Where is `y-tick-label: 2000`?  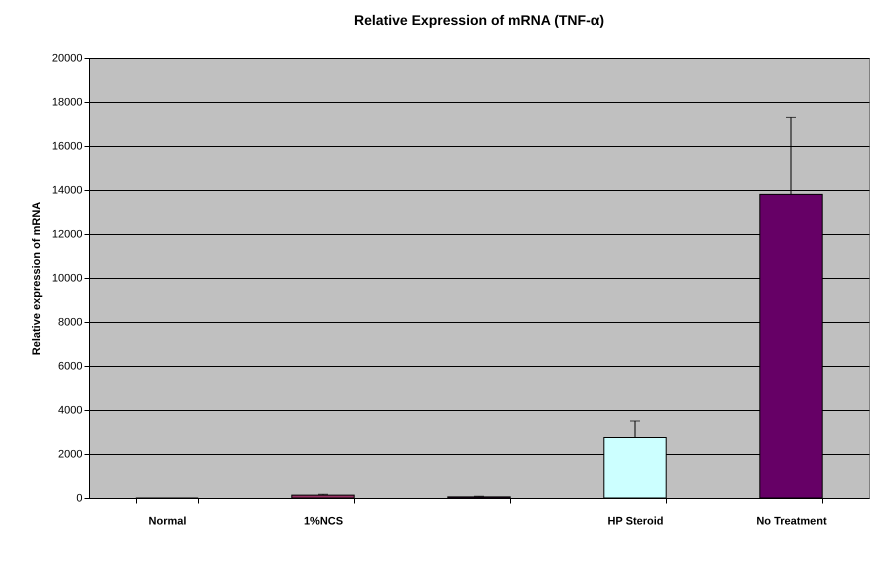 y-tick-label: 2000 is located at coordinates (70, 454).